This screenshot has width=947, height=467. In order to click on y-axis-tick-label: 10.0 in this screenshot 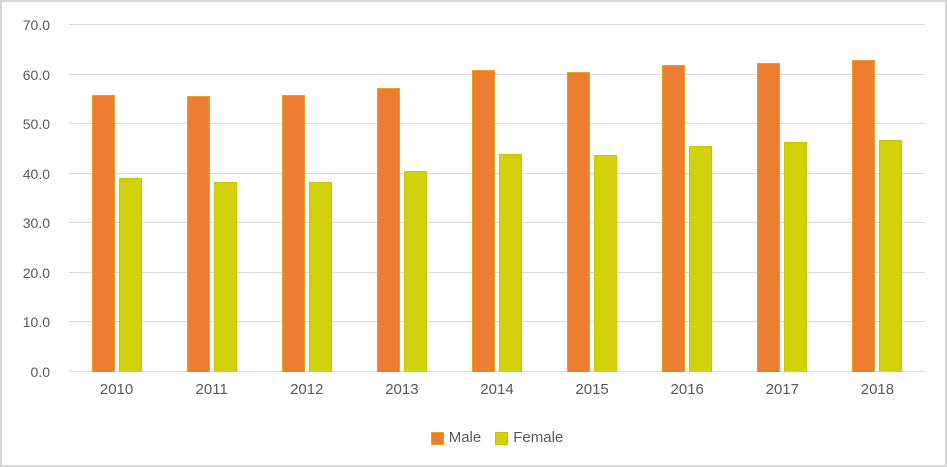, I will do `click(36, 322)`.